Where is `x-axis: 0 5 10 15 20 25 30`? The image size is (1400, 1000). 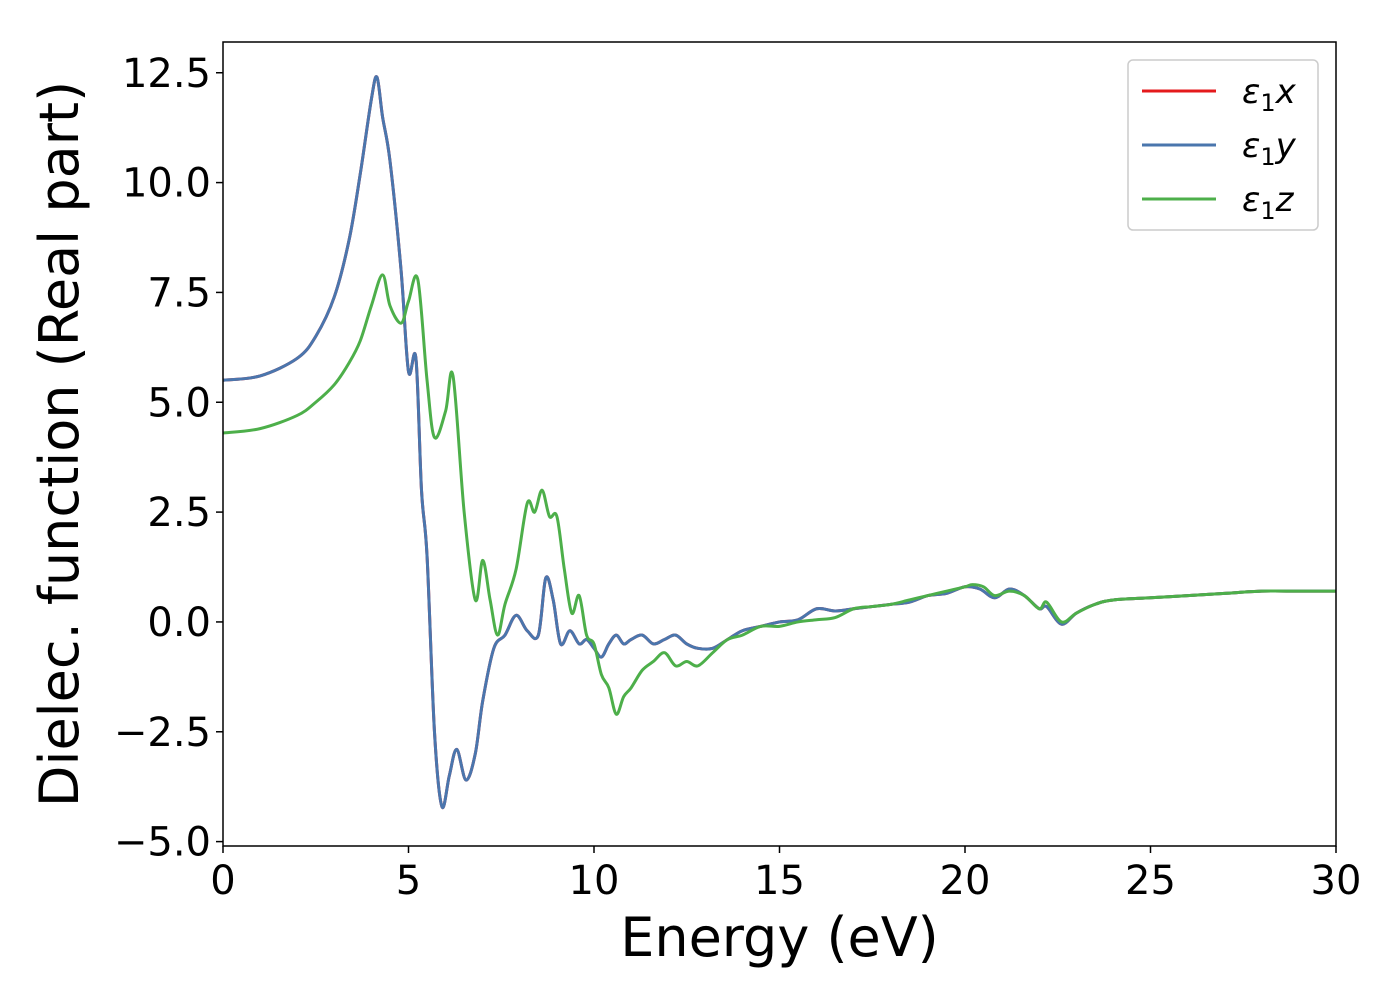
x-axis: 0 5 10 15 20 25 30 is located at coordinates (785, 875).